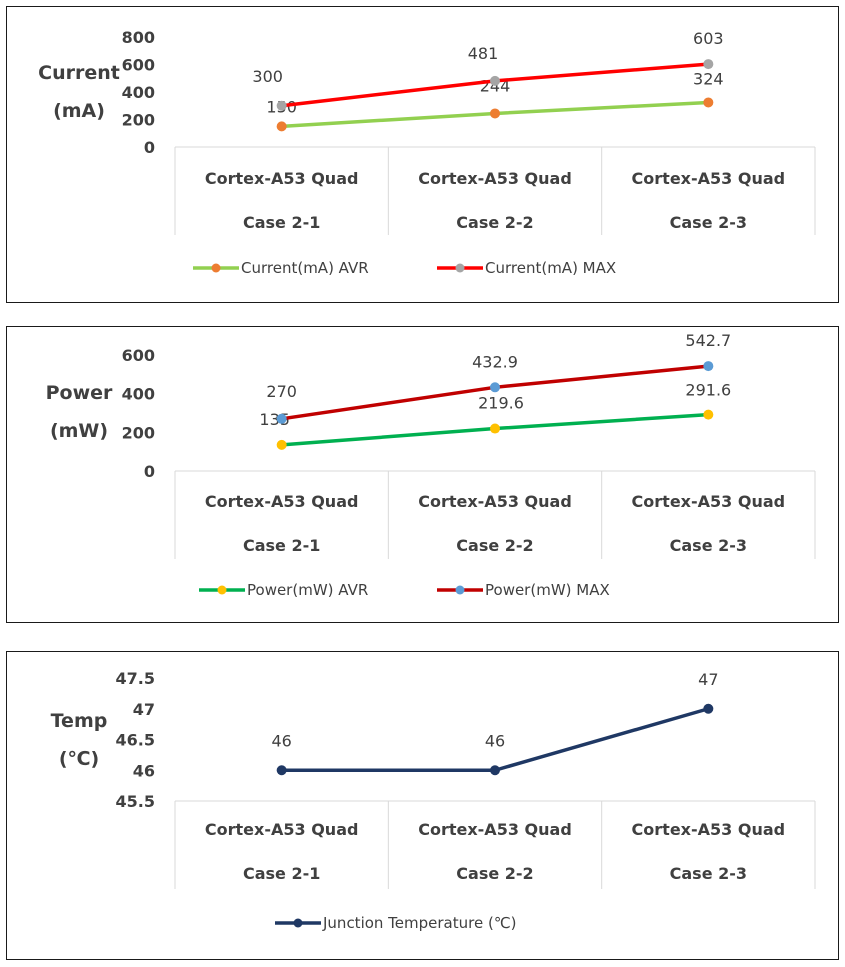 The width and height of the screenshot is (845, 967). Describe the element at coordinates (501, 403) in the screenshot. I see `data-label: 219.6` at that location.